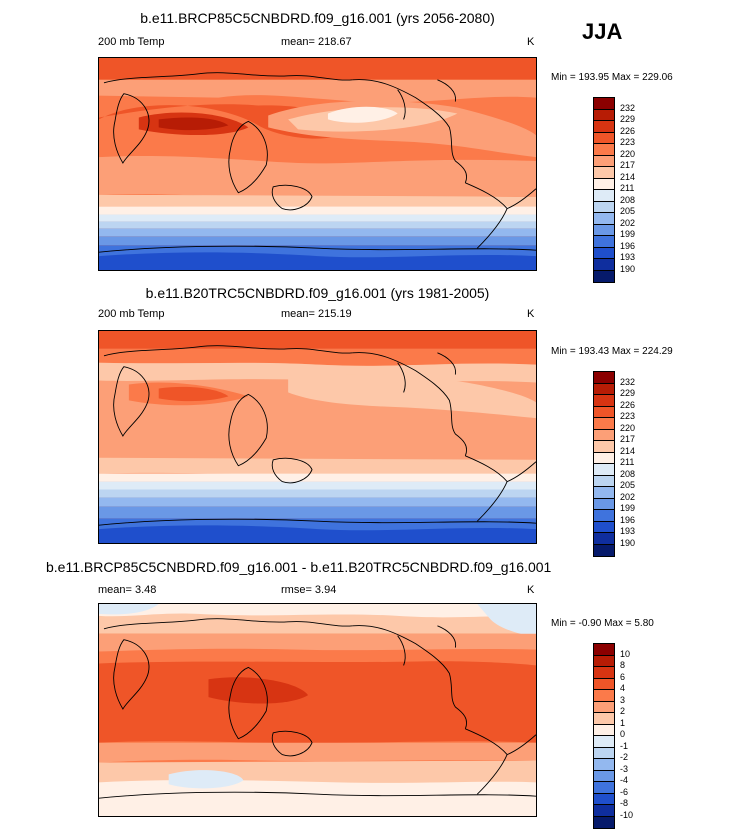  What do you see at coordinates (602, 31) in the screenshot?
I see `season-label: JJA` at bounding box center [602, 31].